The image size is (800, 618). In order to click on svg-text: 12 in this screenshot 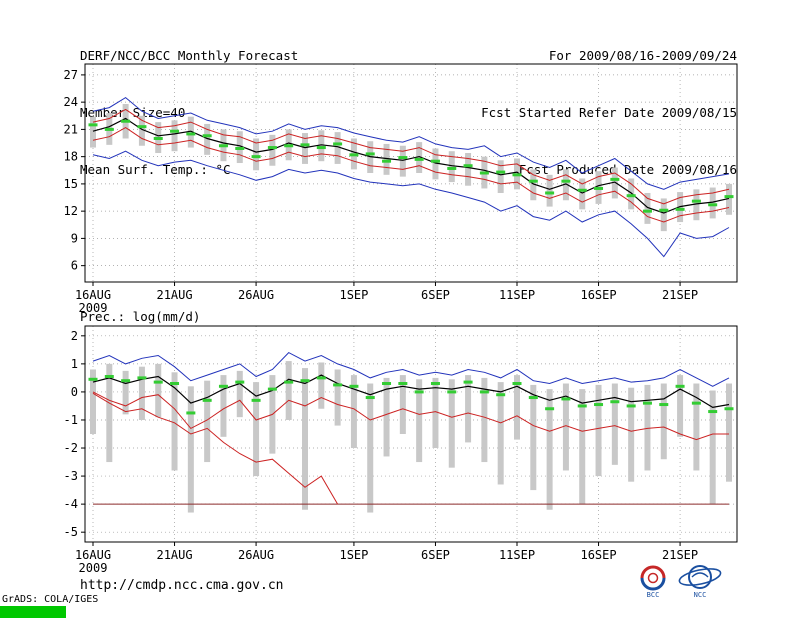, I will do `click(71, 211)`.